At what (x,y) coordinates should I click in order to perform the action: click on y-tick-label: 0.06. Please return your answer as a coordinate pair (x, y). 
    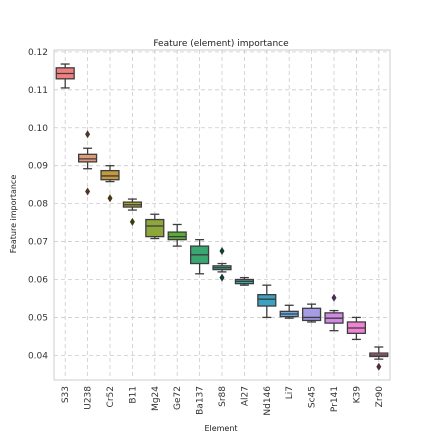
    Looking at the image, I should click on (38, 280).